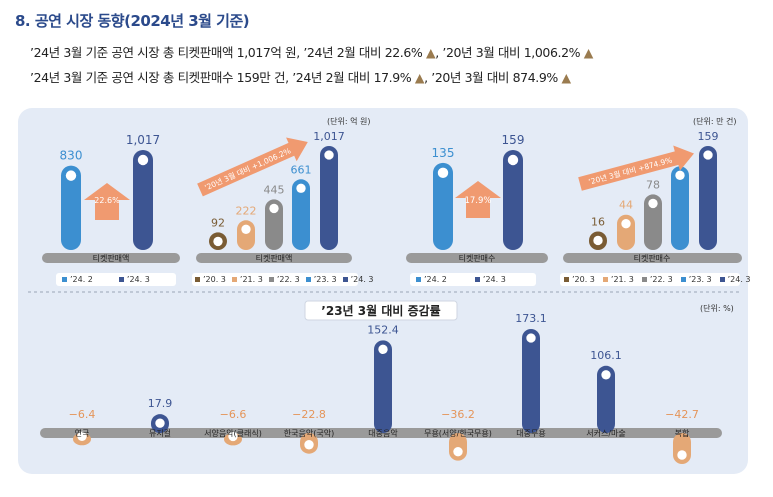 The image size is (773, 497). I want to click on category-label: 뮤지컬, so click(160, 433).